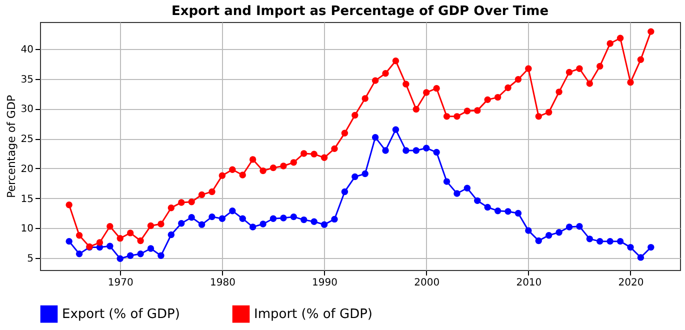 This screenshot has height=330, width=685. I want to click on x-tick-label: 2010, so click(529, 283).